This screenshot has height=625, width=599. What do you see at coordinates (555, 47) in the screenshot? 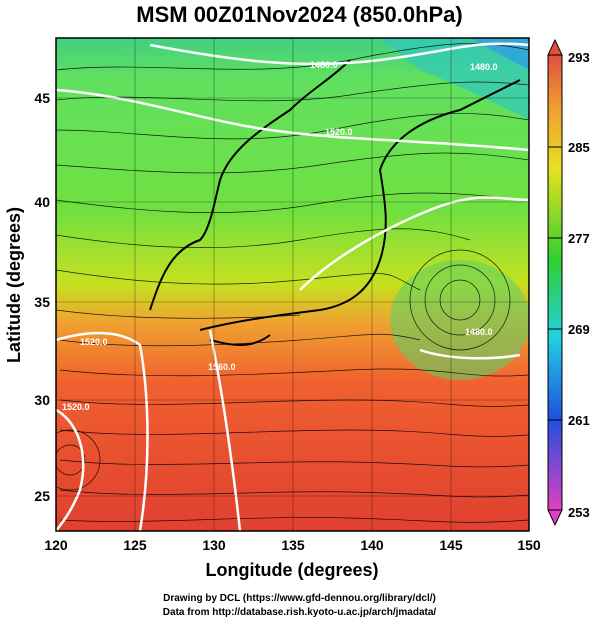
I see `colorbar-max-arrow` at bounding box center [555, 47].